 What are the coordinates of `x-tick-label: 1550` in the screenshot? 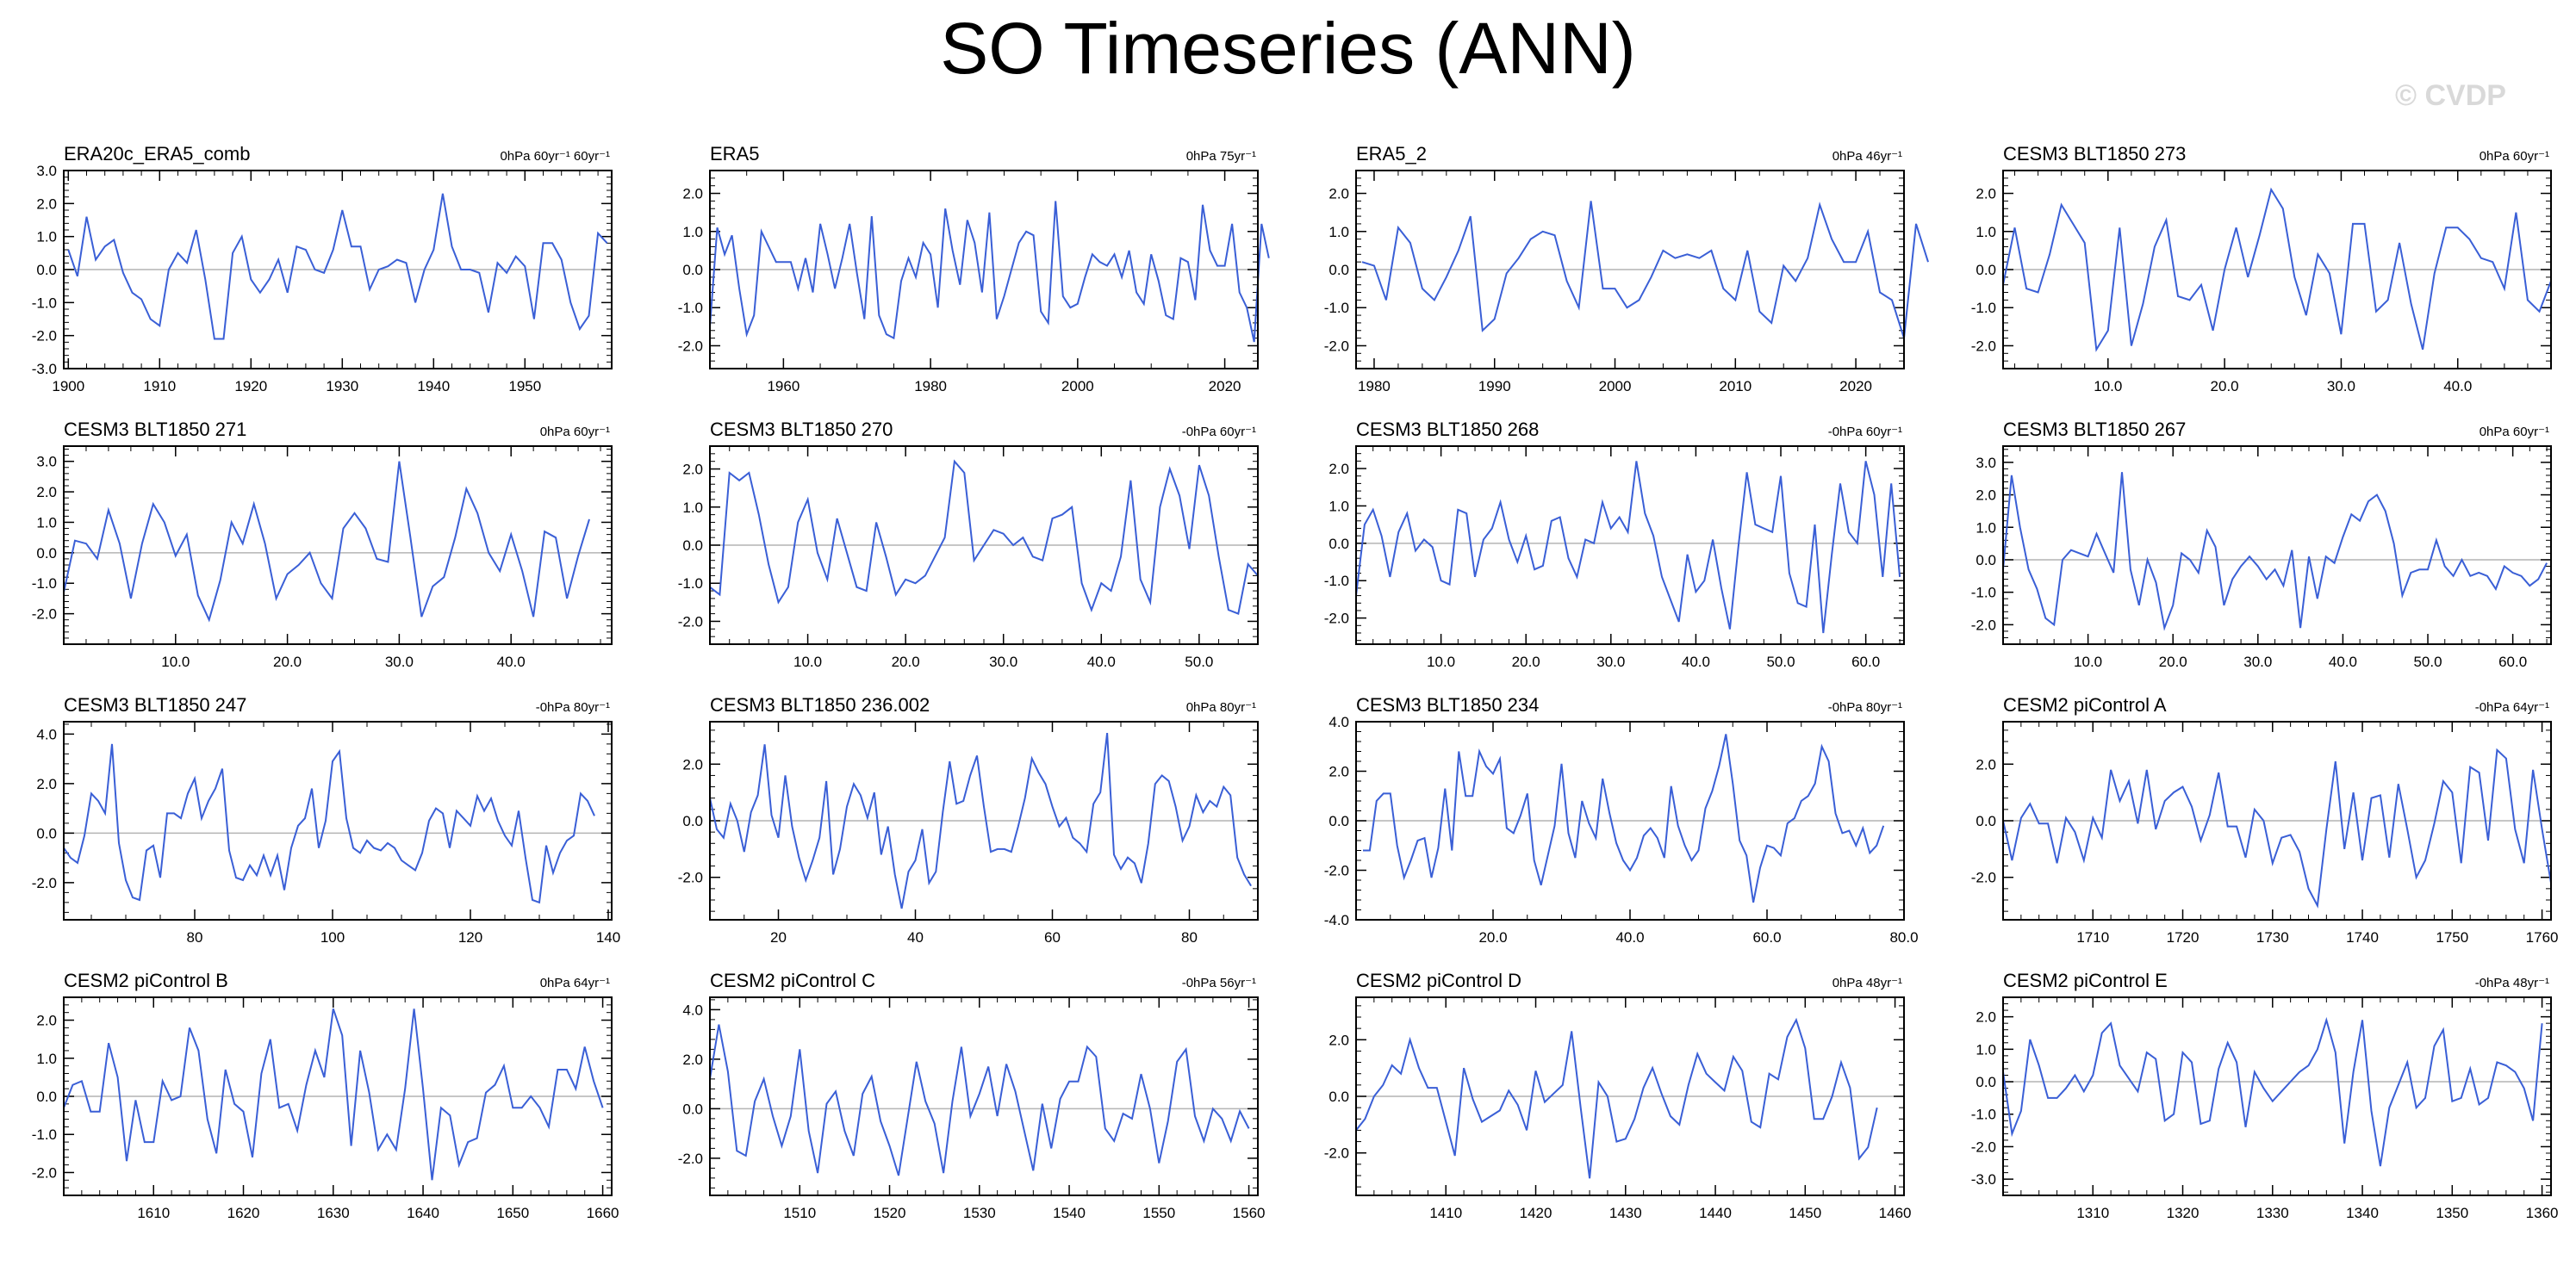 It's located at (1158, 1213).